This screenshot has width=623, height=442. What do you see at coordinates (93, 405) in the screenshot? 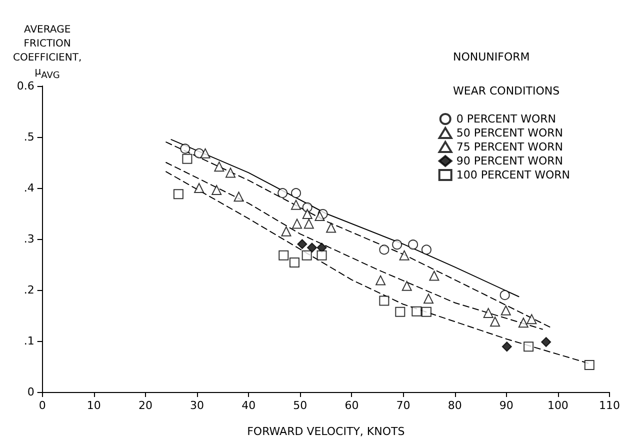
I see `x-tick-label: 10` at bounding box center [93, 405].